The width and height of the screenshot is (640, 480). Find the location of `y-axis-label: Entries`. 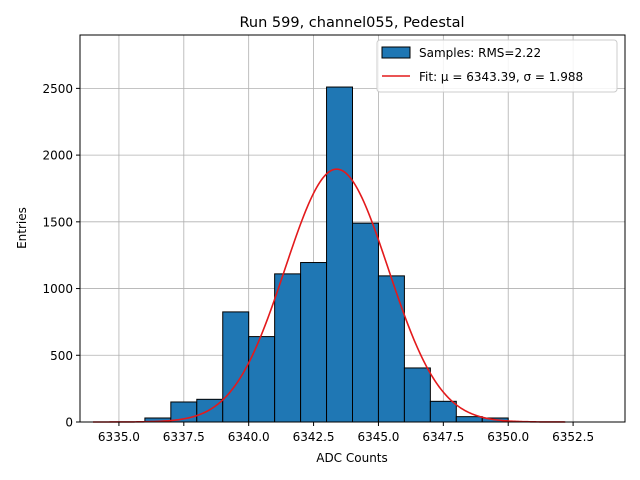

y-axis-label: Entries is located at coordinates (22, 228).